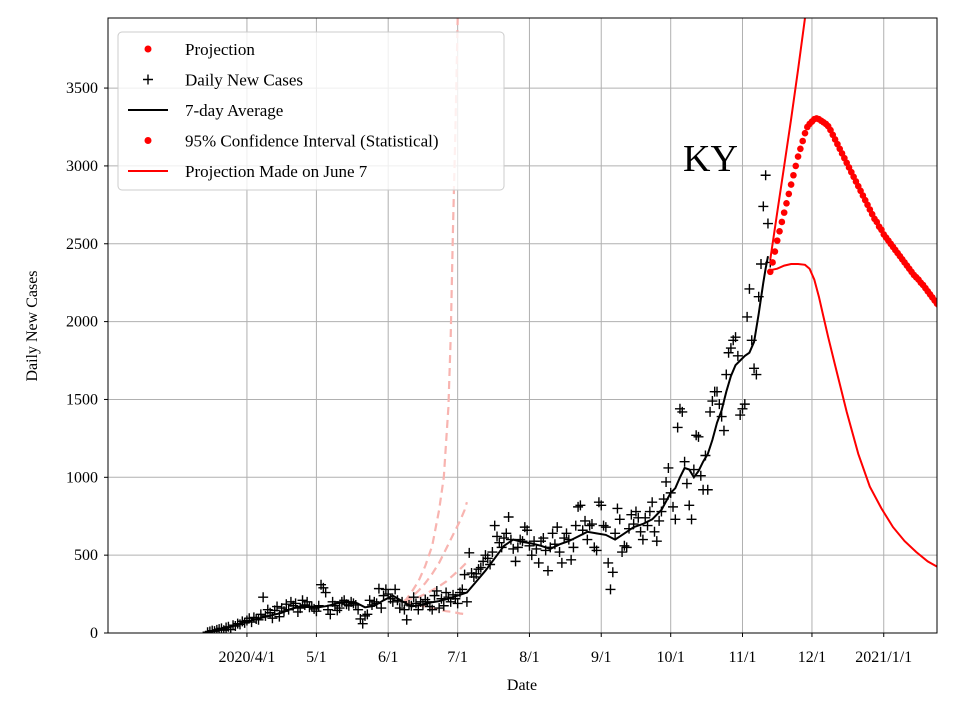 Image resolution: width=960 pixels, height=720 pixels. I want to click on legend-box, so click(311, 111).